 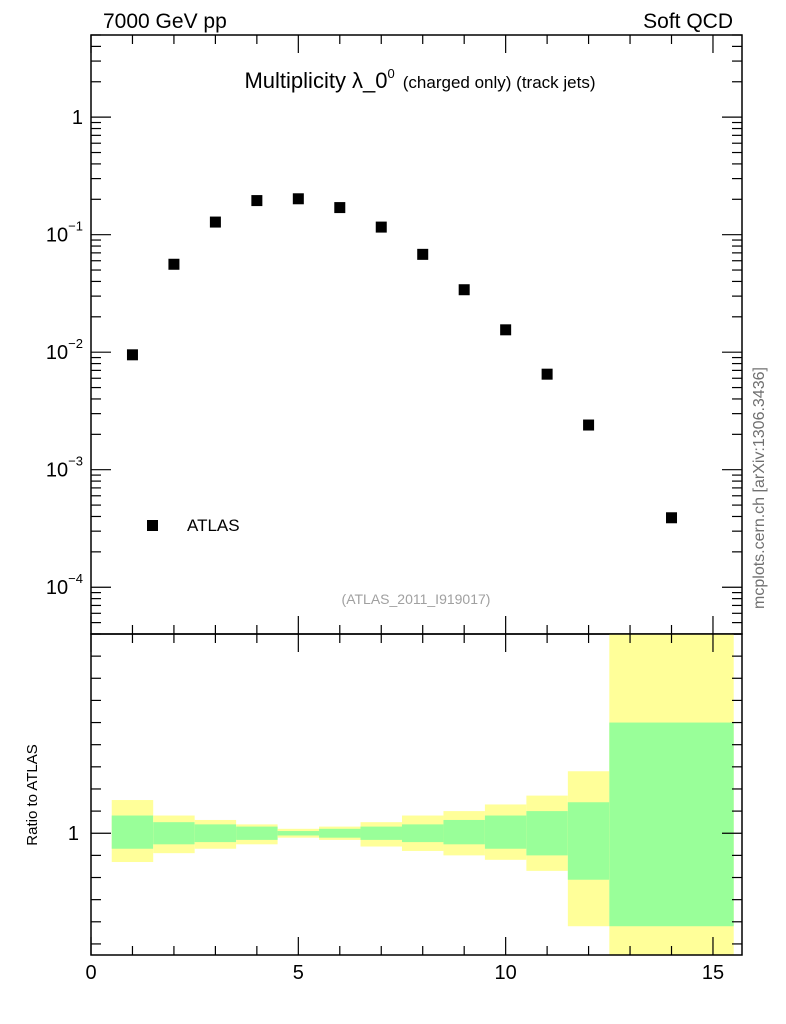 I want to click on header-left-label: 7000 GeV pp, so click(x=165, y=21).